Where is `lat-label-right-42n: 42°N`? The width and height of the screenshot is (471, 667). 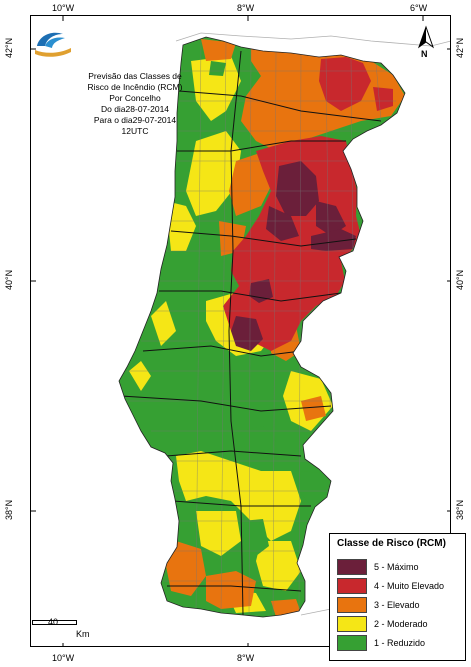 lat-label-right-42n: 42°N is located at coordinates (460, 47).